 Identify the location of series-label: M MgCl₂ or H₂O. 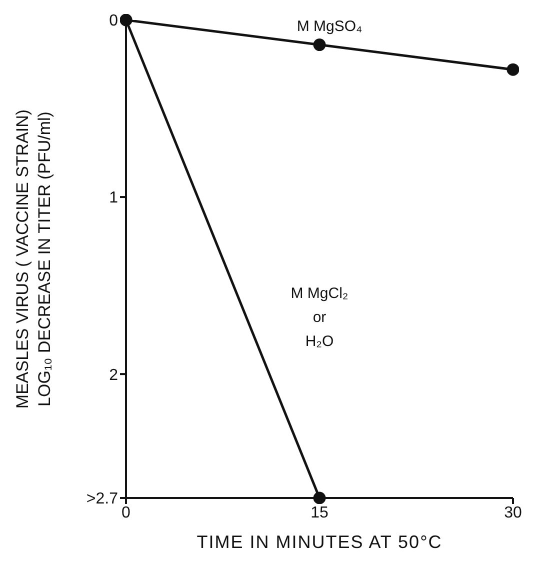
(319, 317).